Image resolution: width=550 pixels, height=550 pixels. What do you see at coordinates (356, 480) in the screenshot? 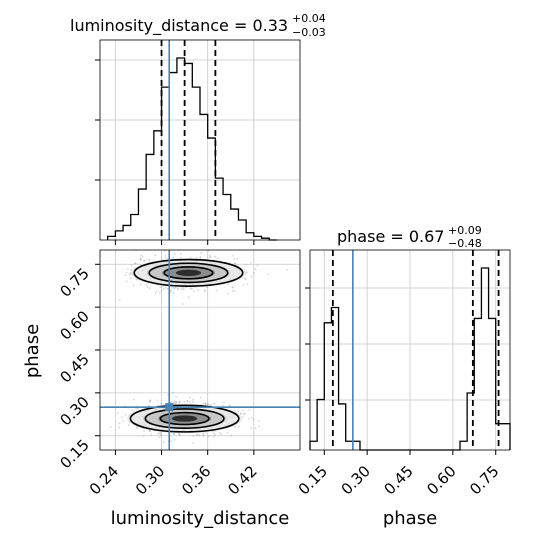
I see `br-xtick-label-1: 0.30` at bounding box center [356, 480].